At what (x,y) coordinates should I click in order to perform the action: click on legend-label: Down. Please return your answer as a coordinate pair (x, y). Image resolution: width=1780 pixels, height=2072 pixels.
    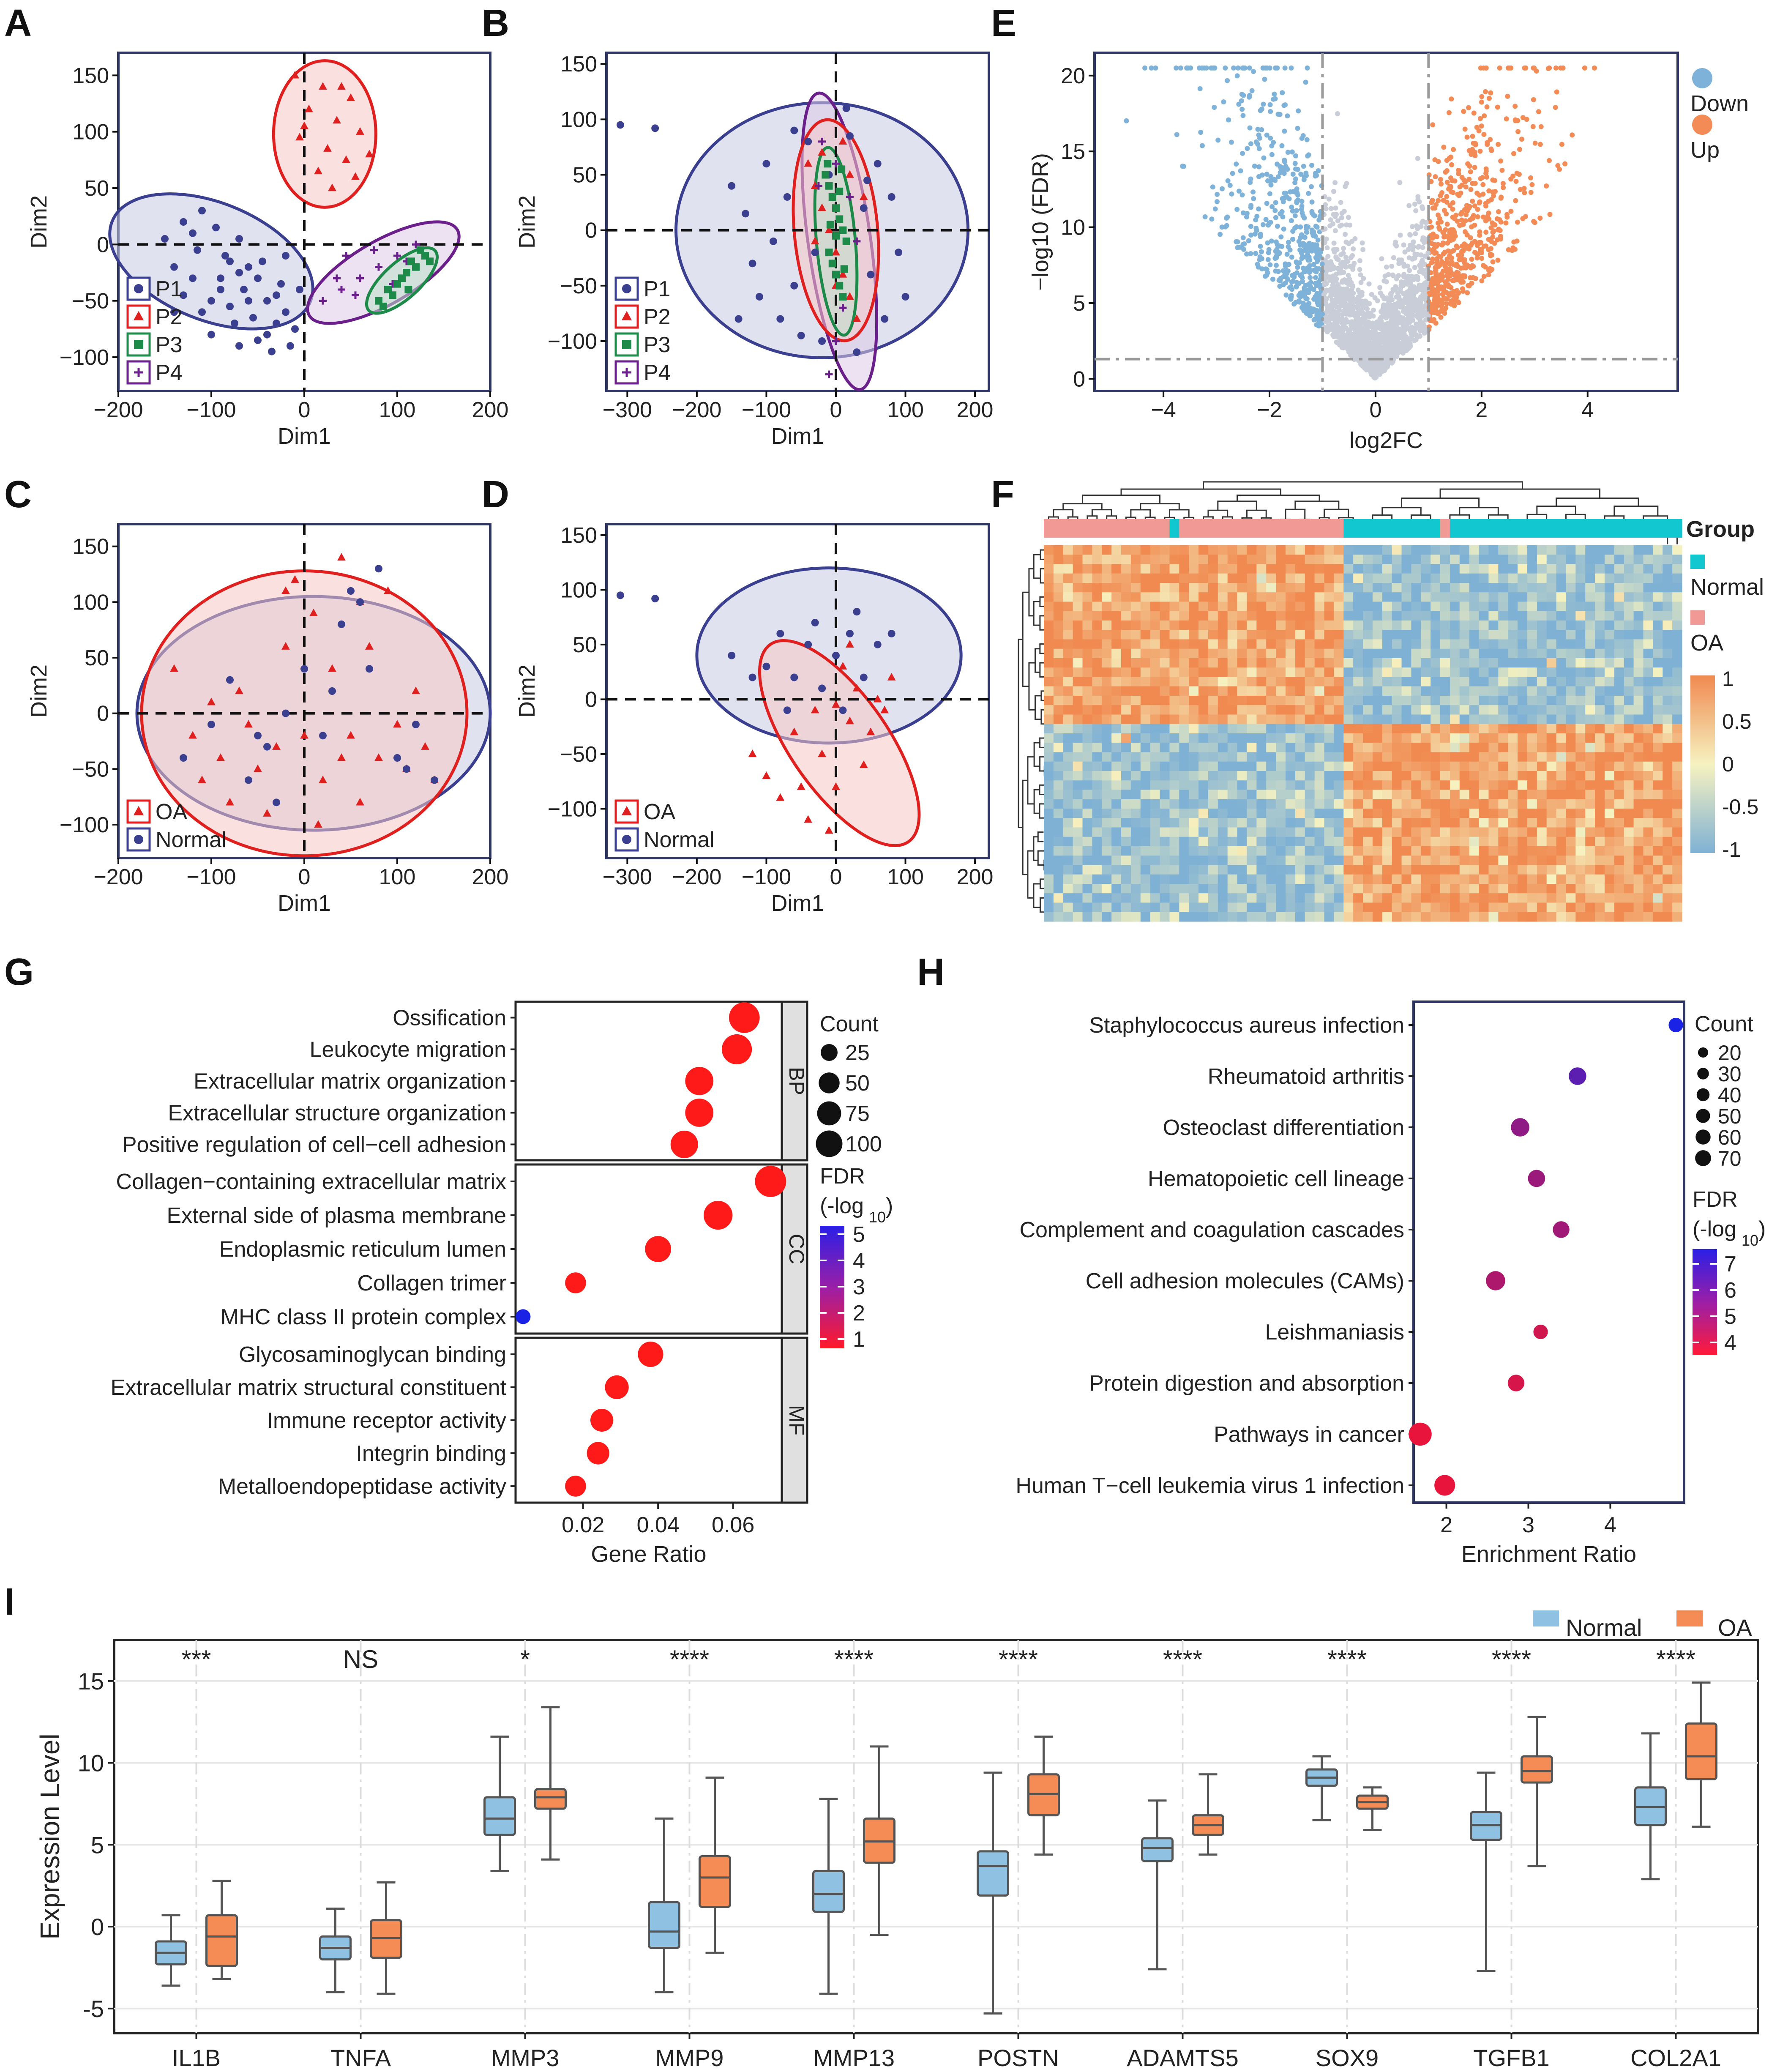
    Looking at the image, I should click on (1719, 104).